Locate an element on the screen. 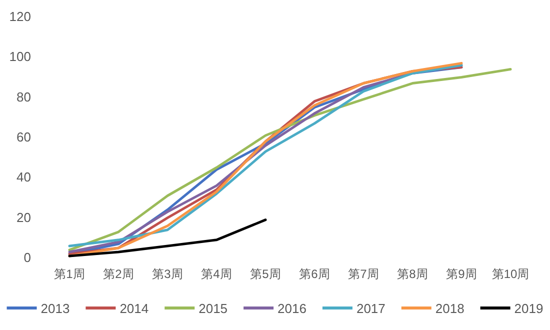  y-tick-label: 120 is located at coordinates (20, 16).